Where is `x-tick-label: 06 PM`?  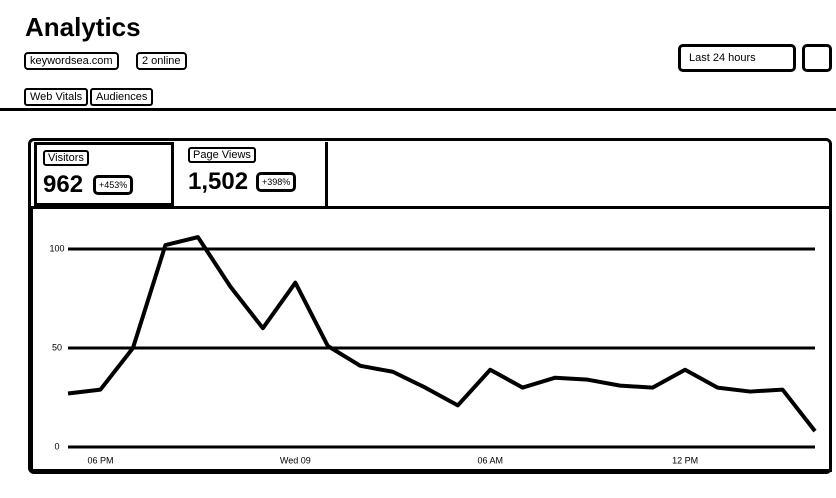 x-tick-label: 06 PM is located at coordinates (100, 460).